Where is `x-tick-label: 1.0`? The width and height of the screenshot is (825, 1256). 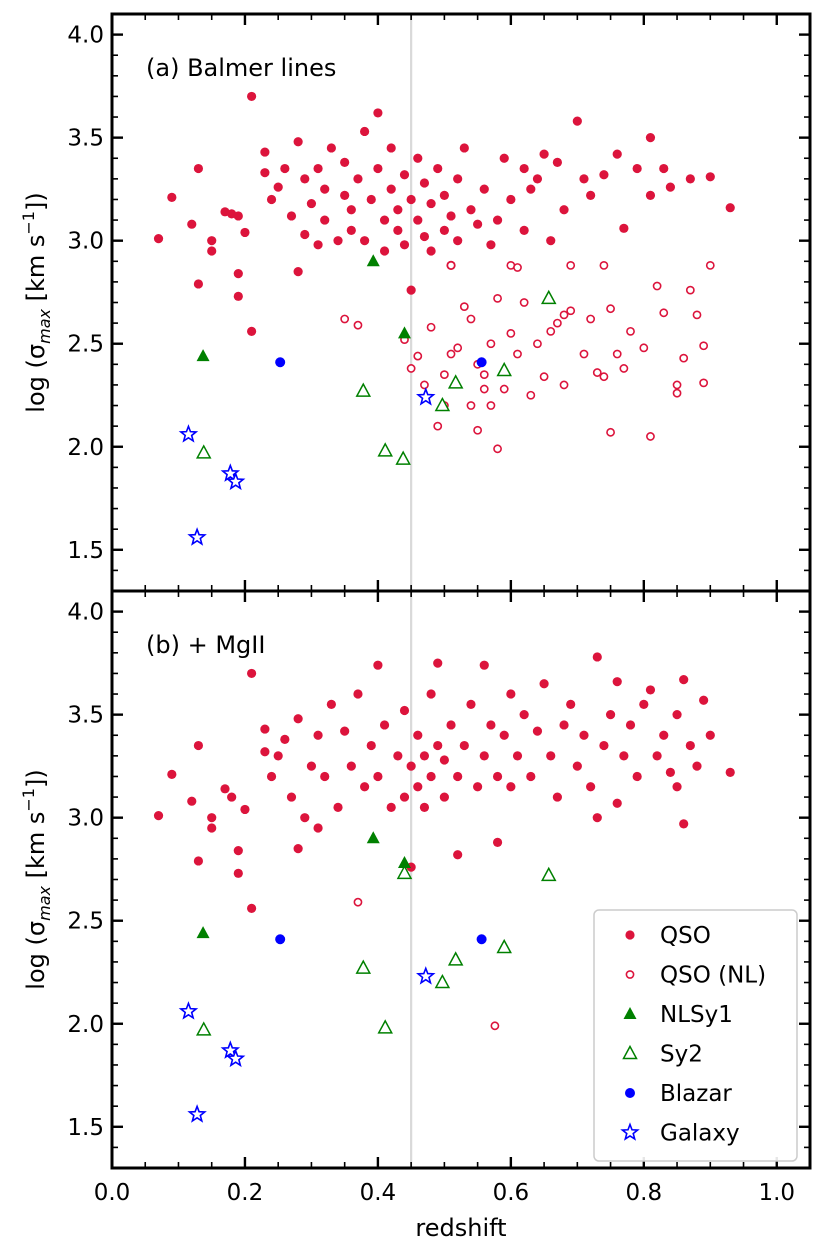 x-tick-label: 1.0 is located at coordinates (776, 1193).